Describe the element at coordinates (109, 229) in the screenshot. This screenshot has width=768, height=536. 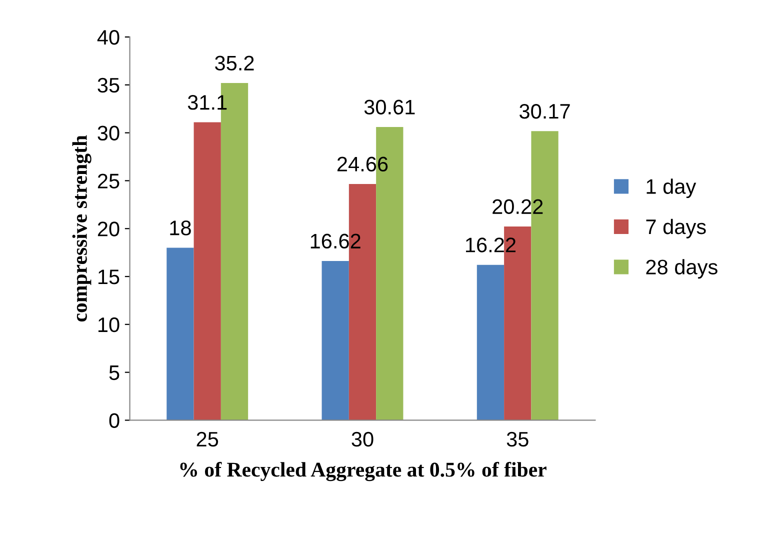
I see `y-tick-label: 20` at that location.